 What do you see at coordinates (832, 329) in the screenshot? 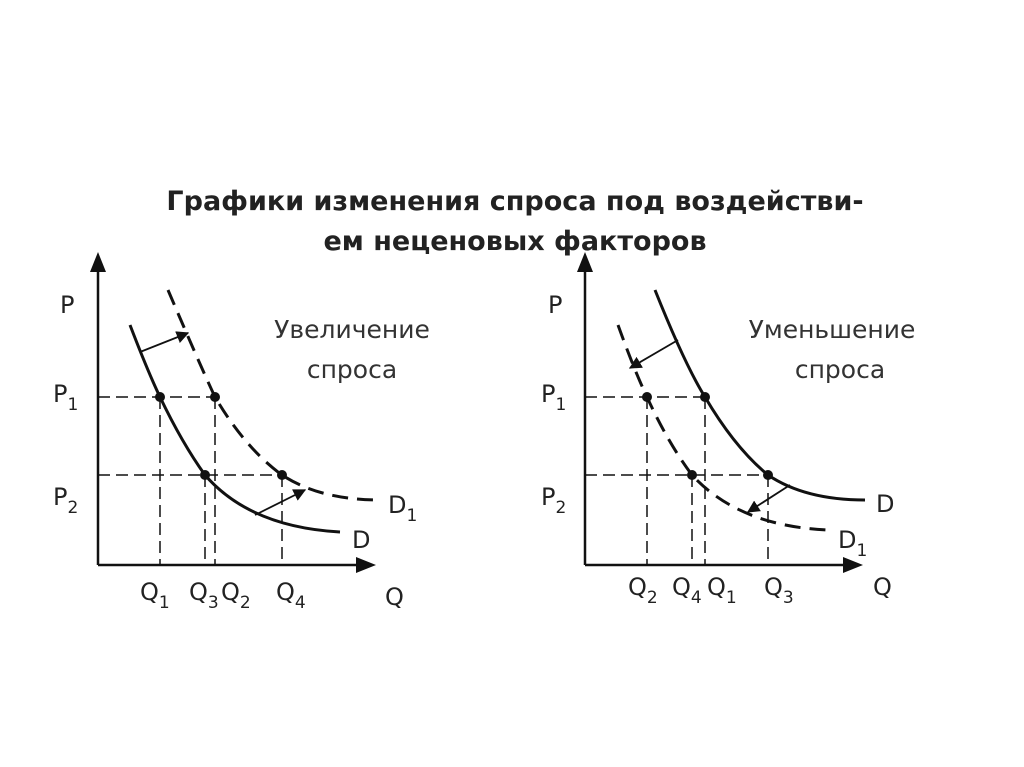
I see `caption: Уменьшение` at bounding box center [832, 329].